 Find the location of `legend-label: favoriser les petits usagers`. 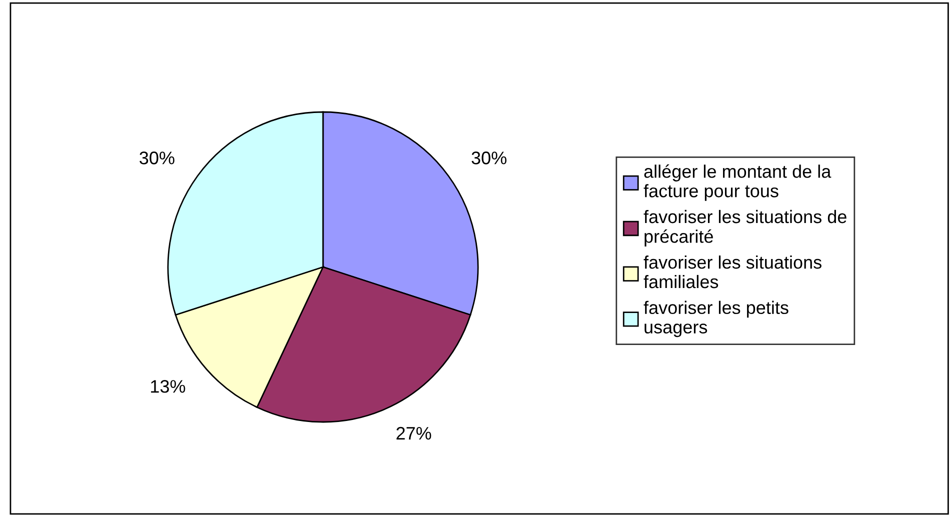

legend-label: favoriser les petits usagers is located at coordinates (716, 319).